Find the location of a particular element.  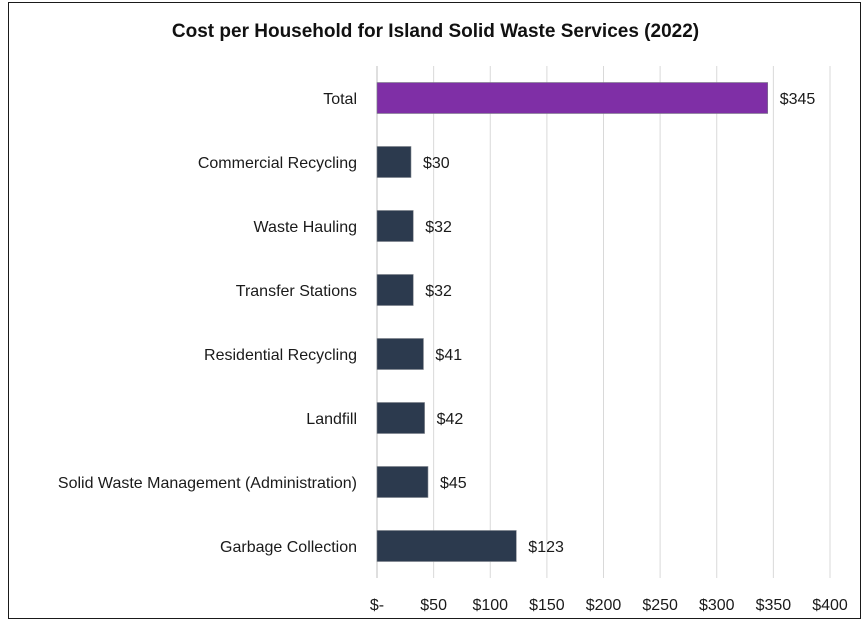

x-tick-label: $350 is located at coordinates (774, 605).